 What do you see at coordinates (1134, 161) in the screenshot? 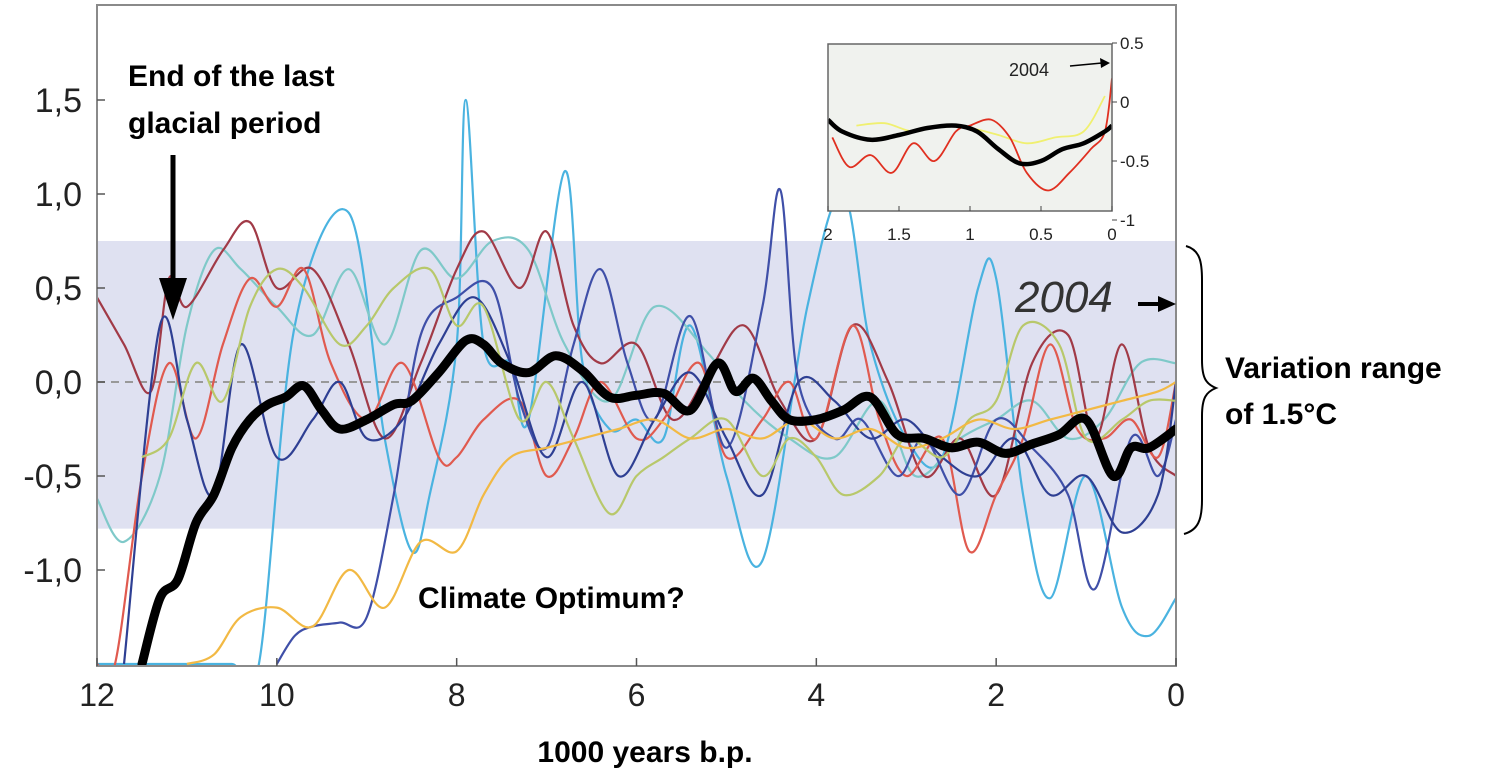
I see `inset-y-tick-label: -0.5` at bounding box center [1134, 161].